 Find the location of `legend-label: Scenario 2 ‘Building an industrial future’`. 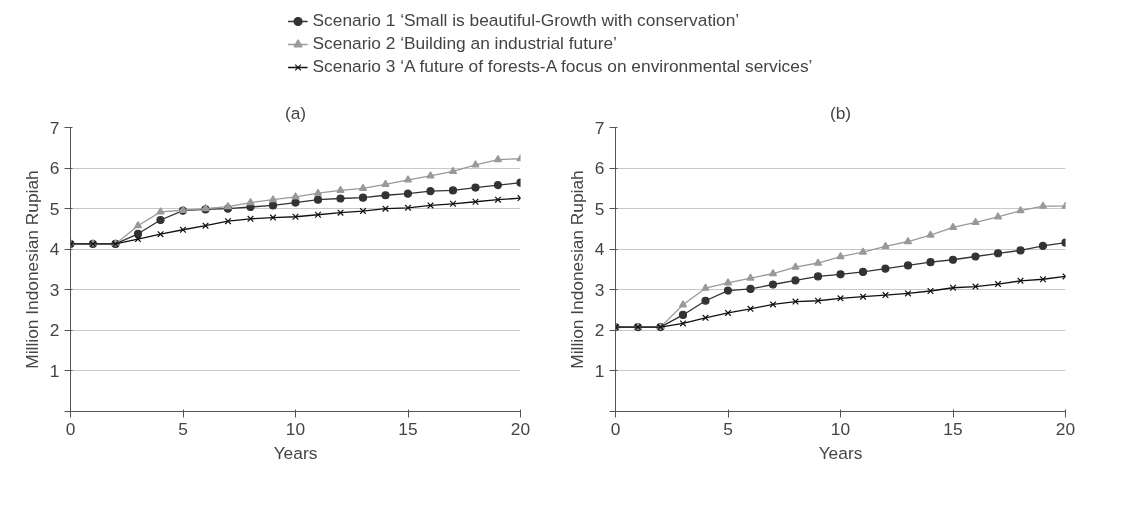

legend-label: Scenario 2 ‘Building an industrial future’ is located at coordinates (464, 43).